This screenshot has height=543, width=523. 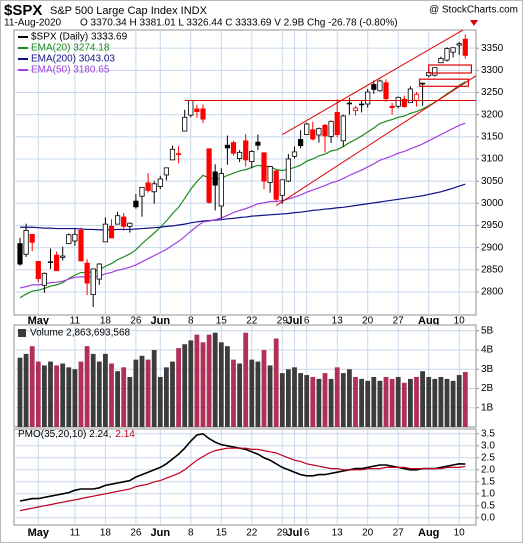 What do you see at coordinates (488, 505) in the screenshot?
I see `y-tick-label: 0.5` at bounding box center [488, 505].